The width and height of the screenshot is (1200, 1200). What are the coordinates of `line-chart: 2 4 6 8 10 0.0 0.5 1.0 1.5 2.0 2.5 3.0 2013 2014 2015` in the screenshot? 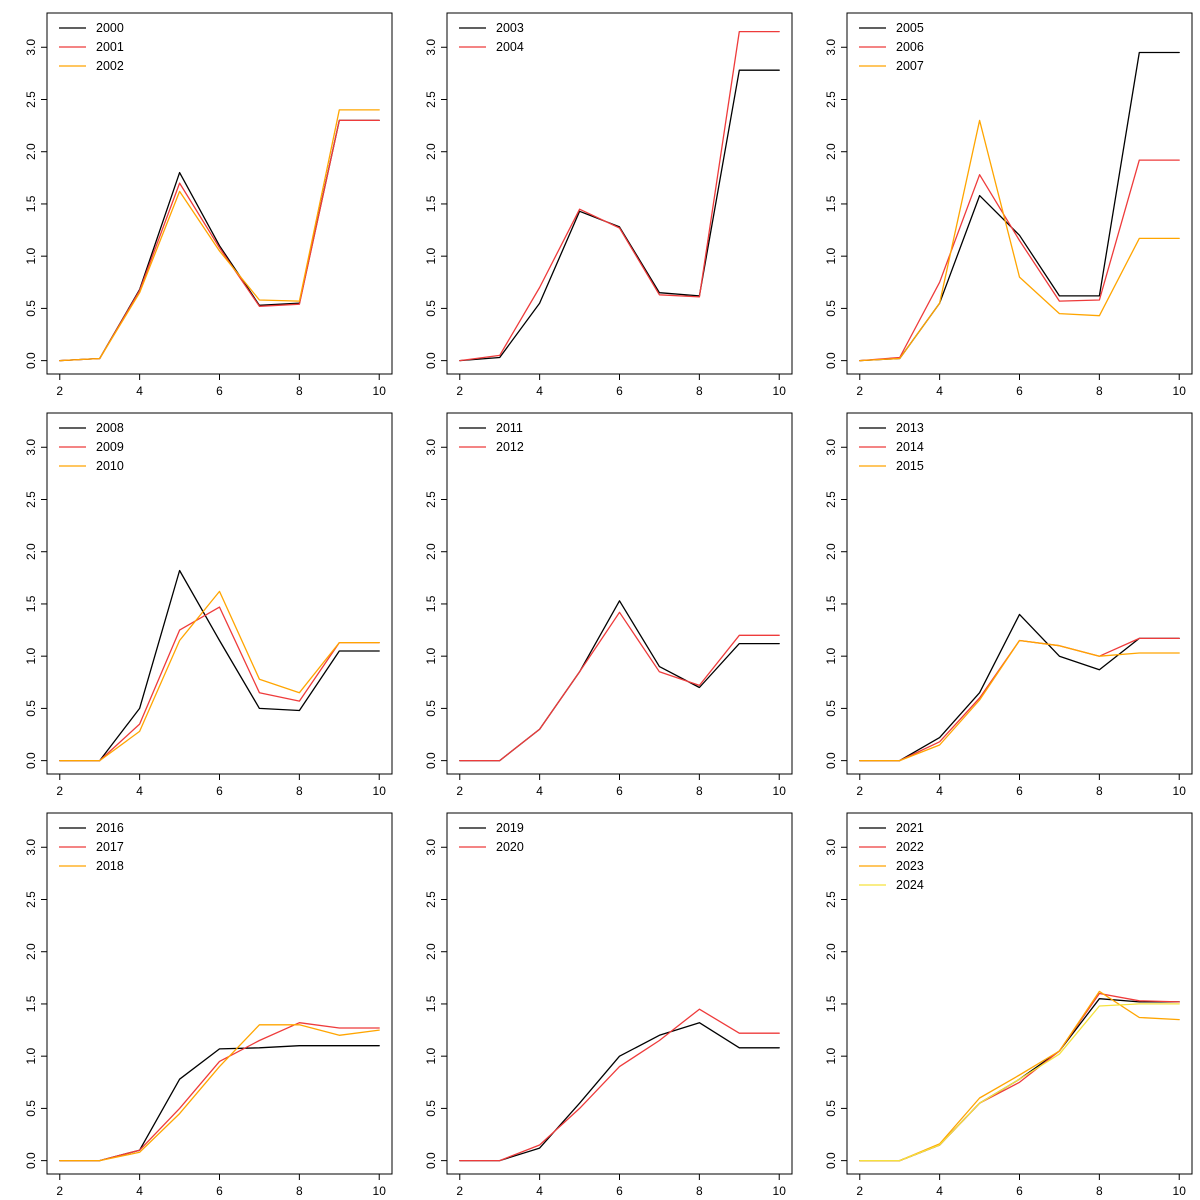 It's located at (1008, 605).